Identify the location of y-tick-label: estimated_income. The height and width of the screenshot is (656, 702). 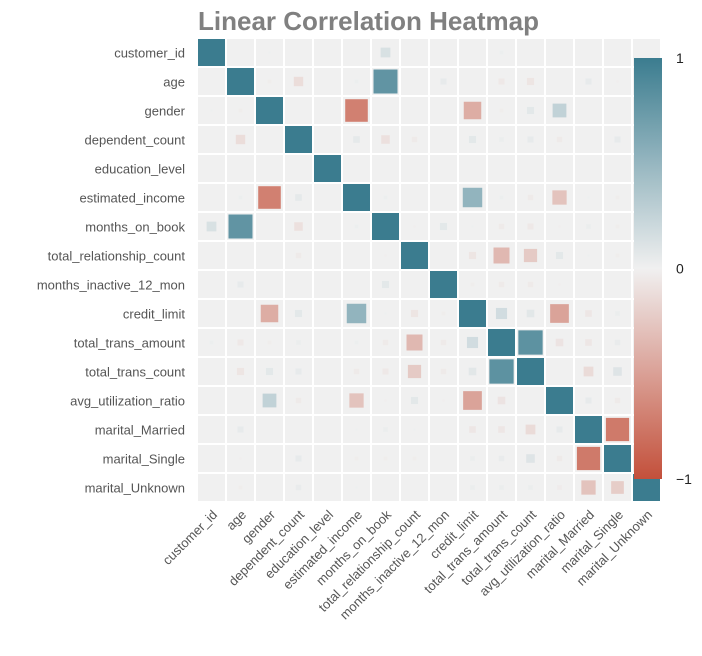
(133, 198).